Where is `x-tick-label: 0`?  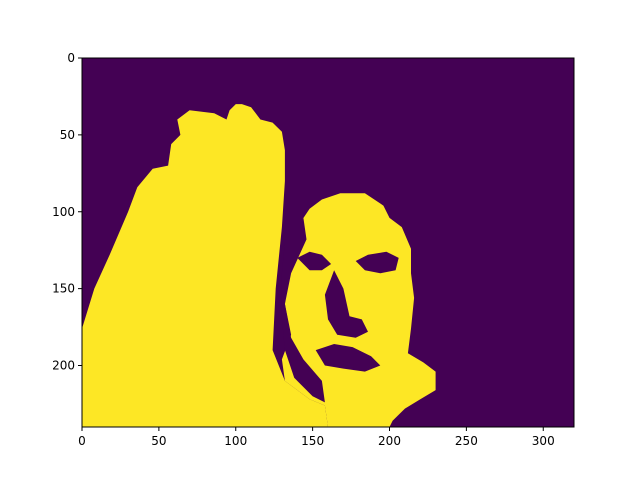 x-tick-label: 0 is located at coordinates (82, 441).